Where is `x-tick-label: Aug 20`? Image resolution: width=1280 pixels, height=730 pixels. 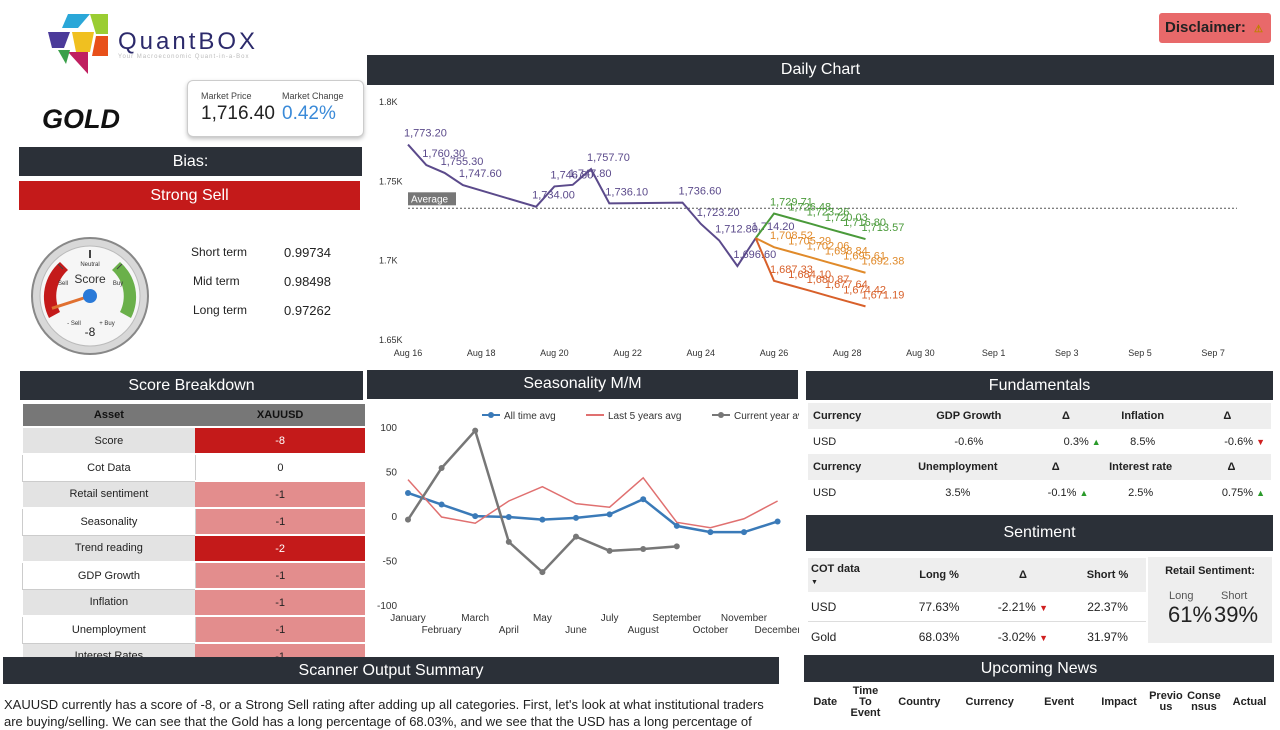
x-tick-label: Aug 20 is located at coordinates (554, 353).